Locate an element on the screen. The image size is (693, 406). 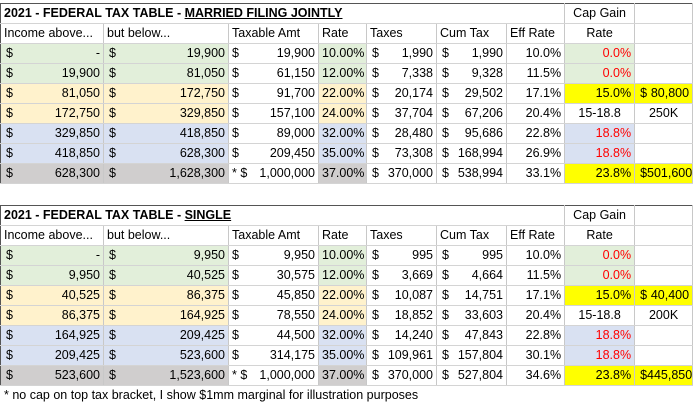
rate-value: 32.00% is located at coordinates (343, 133).